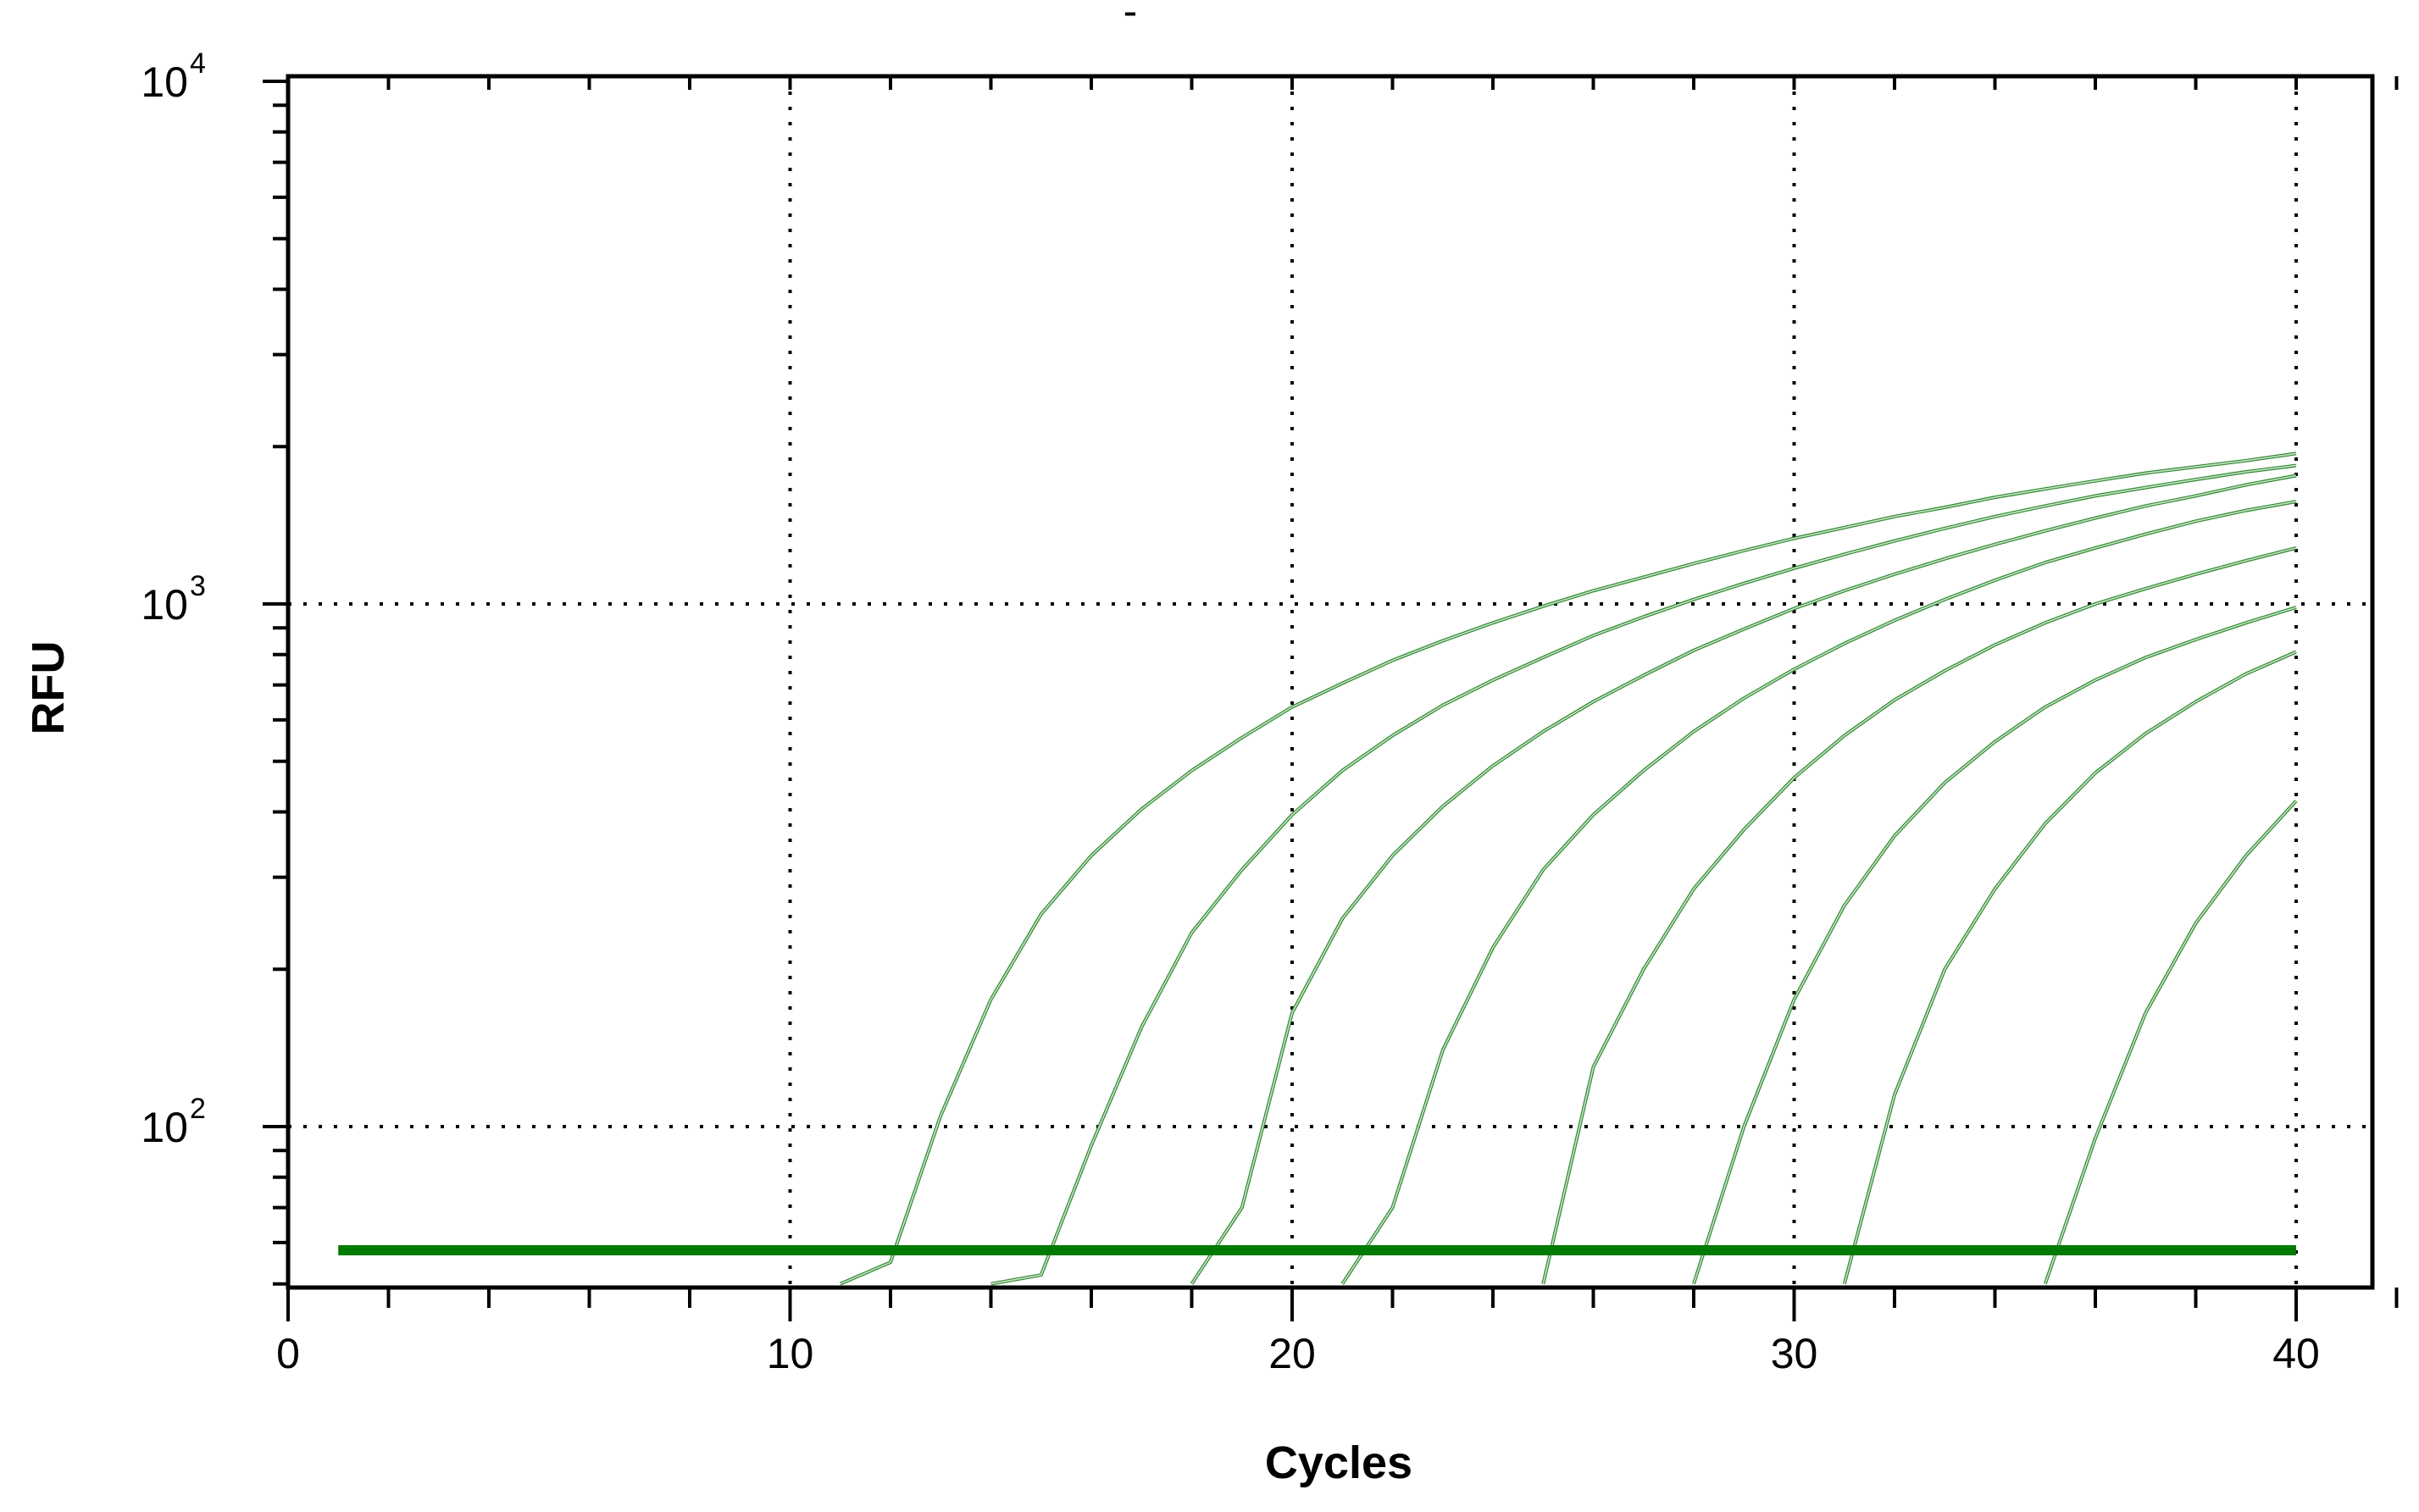 The image size is (2419, 1512). What do you see at coordinates (198, 586) in the screenshot?
I see `y-tick-exponent: 3` at bounding box center [198, 586].